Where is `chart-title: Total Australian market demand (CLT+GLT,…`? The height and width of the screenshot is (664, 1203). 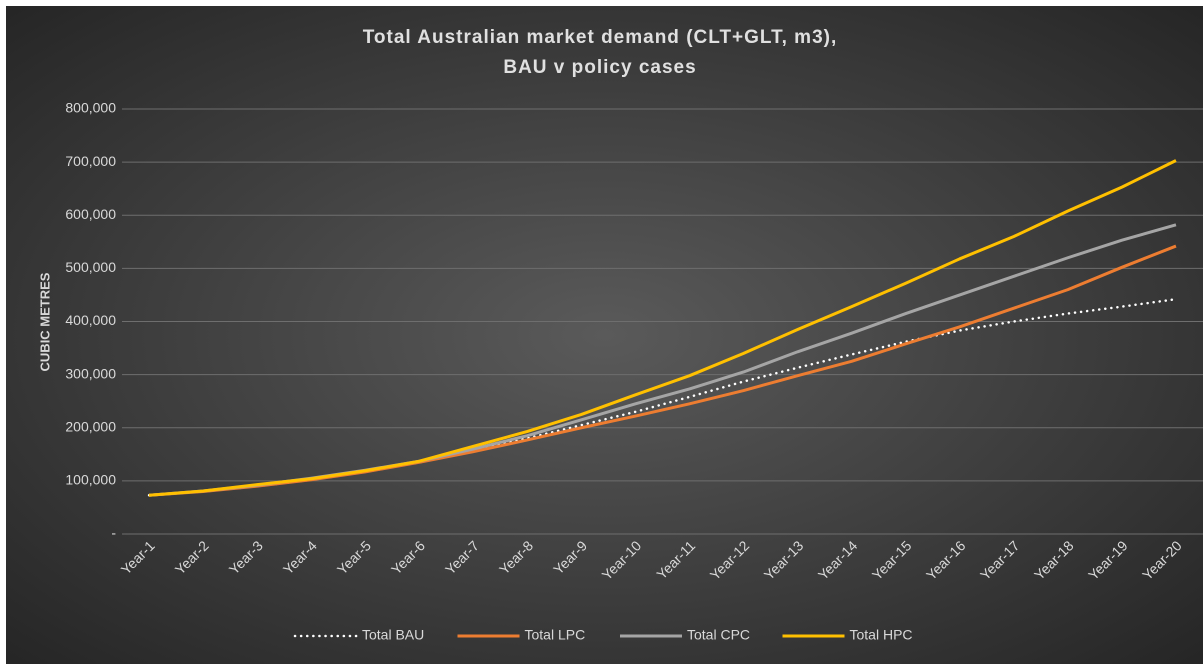 chart-title: Total Australian market demand (CLT+GLT,… is located at coordinates (600, 37).